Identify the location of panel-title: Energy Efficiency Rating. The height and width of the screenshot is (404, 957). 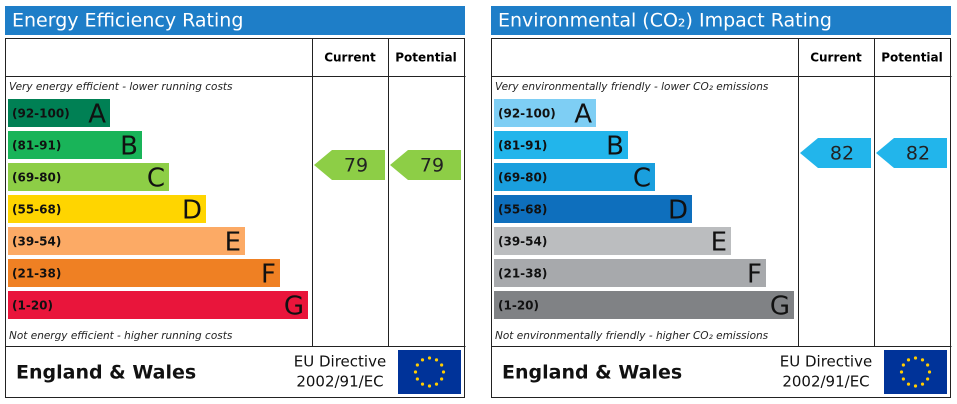
(127, 21).